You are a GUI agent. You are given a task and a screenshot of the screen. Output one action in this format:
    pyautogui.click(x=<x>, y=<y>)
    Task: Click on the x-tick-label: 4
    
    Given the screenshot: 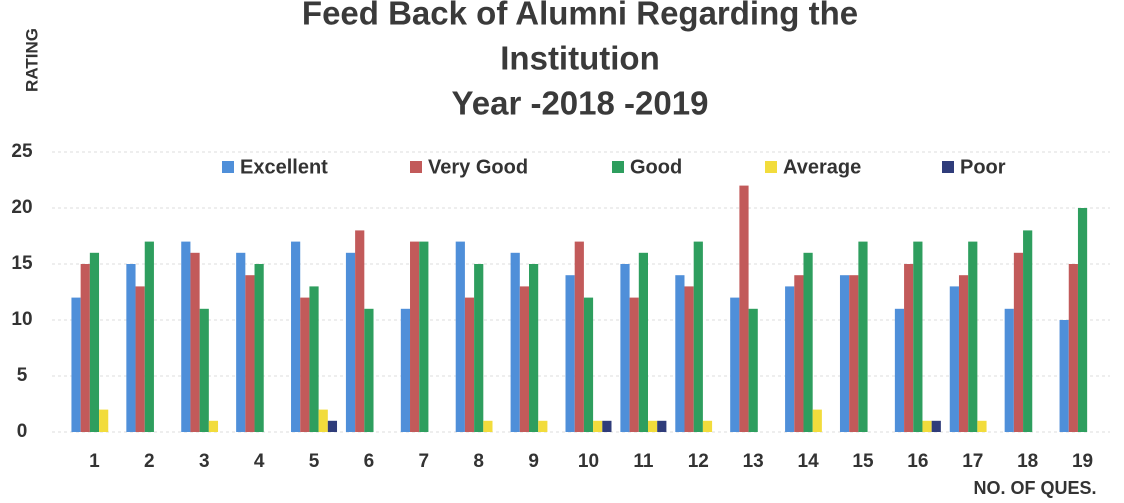 What is the action you would take?
    pyautogui.click(x=259, y=461)
    